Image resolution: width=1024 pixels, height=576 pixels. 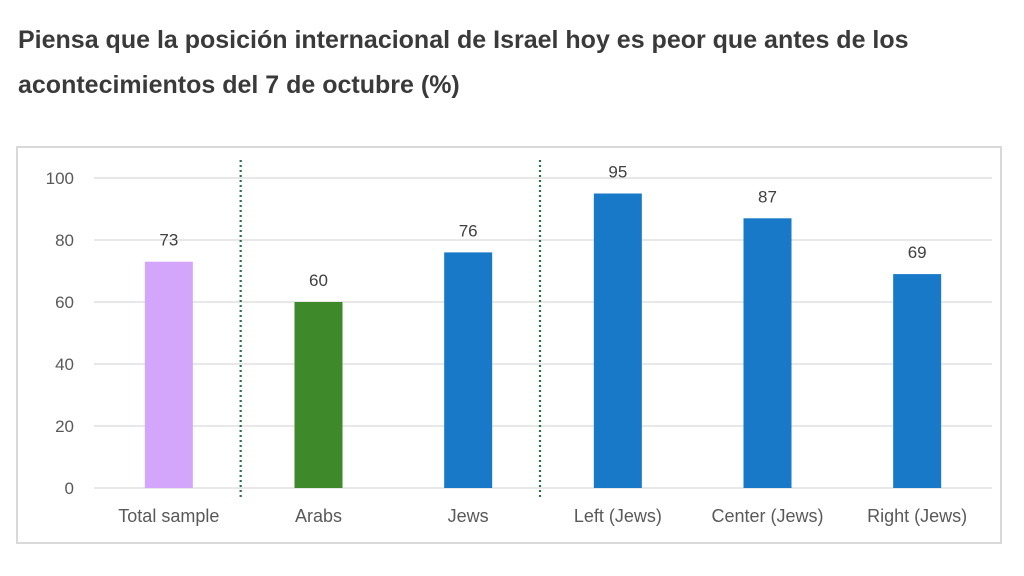 What do you see at coordinates (917, 381) in the screenshot?
I see `bar-right-jews` at bounding box center [917, 381].